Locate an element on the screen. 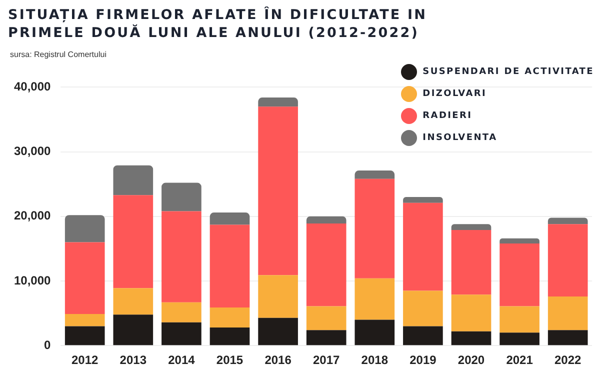 The width and height of the screenshot is (600, 380). y-tick-label: 40,000 is located at coordinates (33, 87).